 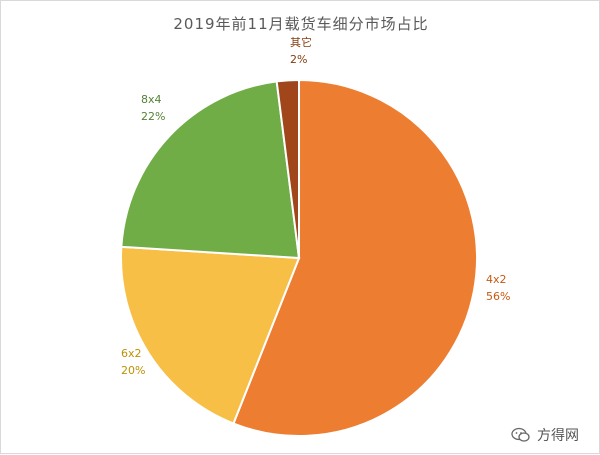 I want to click on slice-value-0: 56%, so click(x=498, y=296).